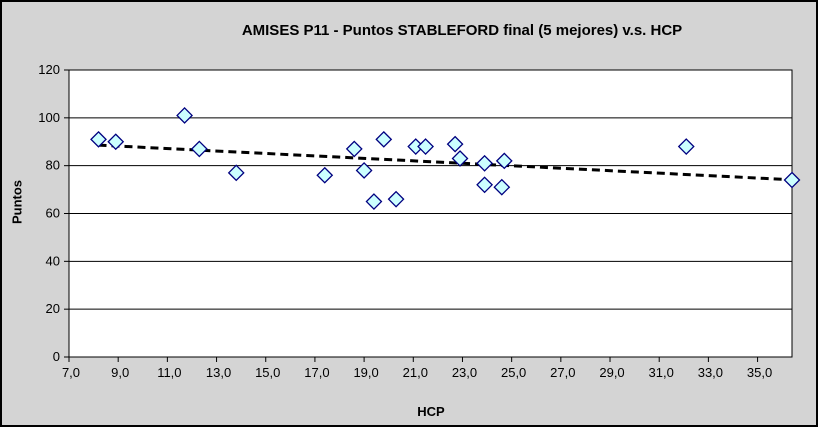 The width and height of the screenshot is (818, 427). What do you see at coordinates (562, 372) in the screenshot?
I see `x-tick-label: 27,0` at bounding box center [562, 372].